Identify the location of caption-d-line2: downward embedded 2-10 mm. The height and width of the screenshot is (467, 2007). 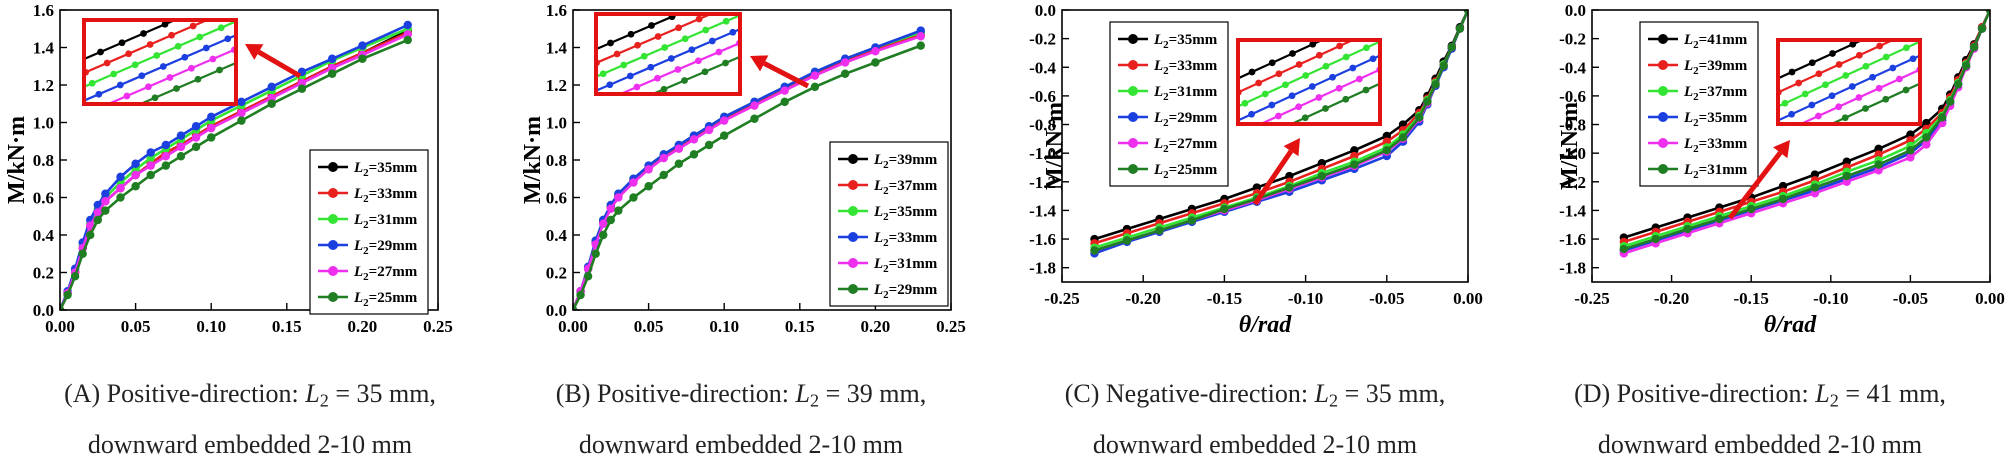
(1760, 444).